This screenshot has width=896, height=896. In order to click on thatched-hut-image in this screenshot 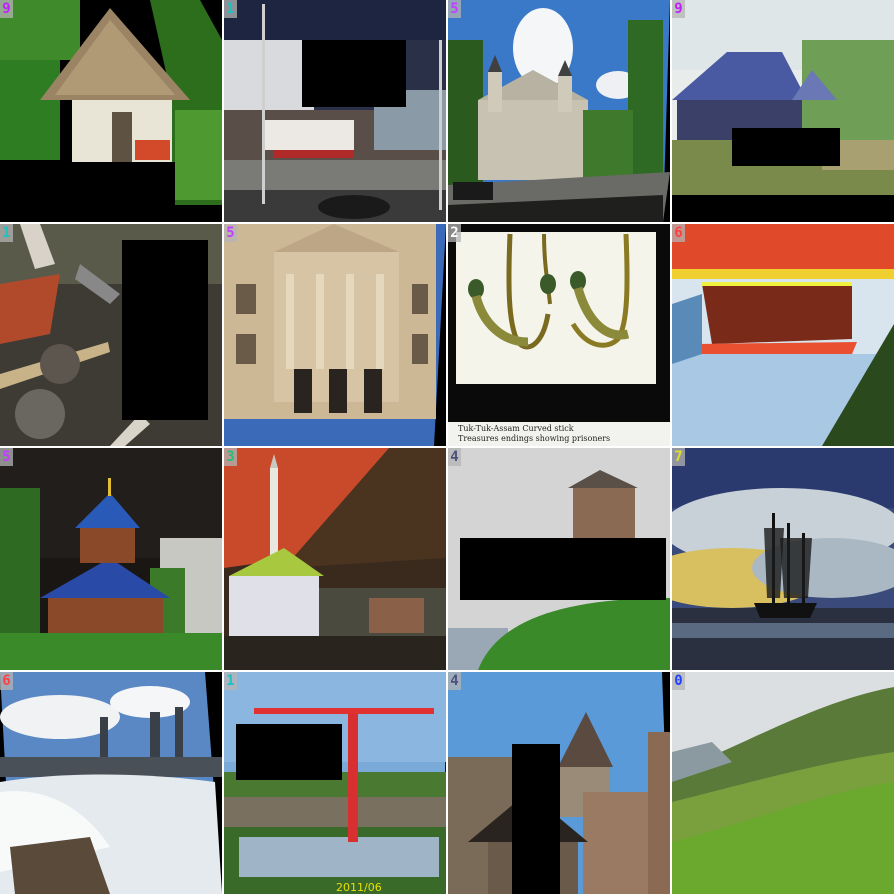, I will do `click(111, 111)`.